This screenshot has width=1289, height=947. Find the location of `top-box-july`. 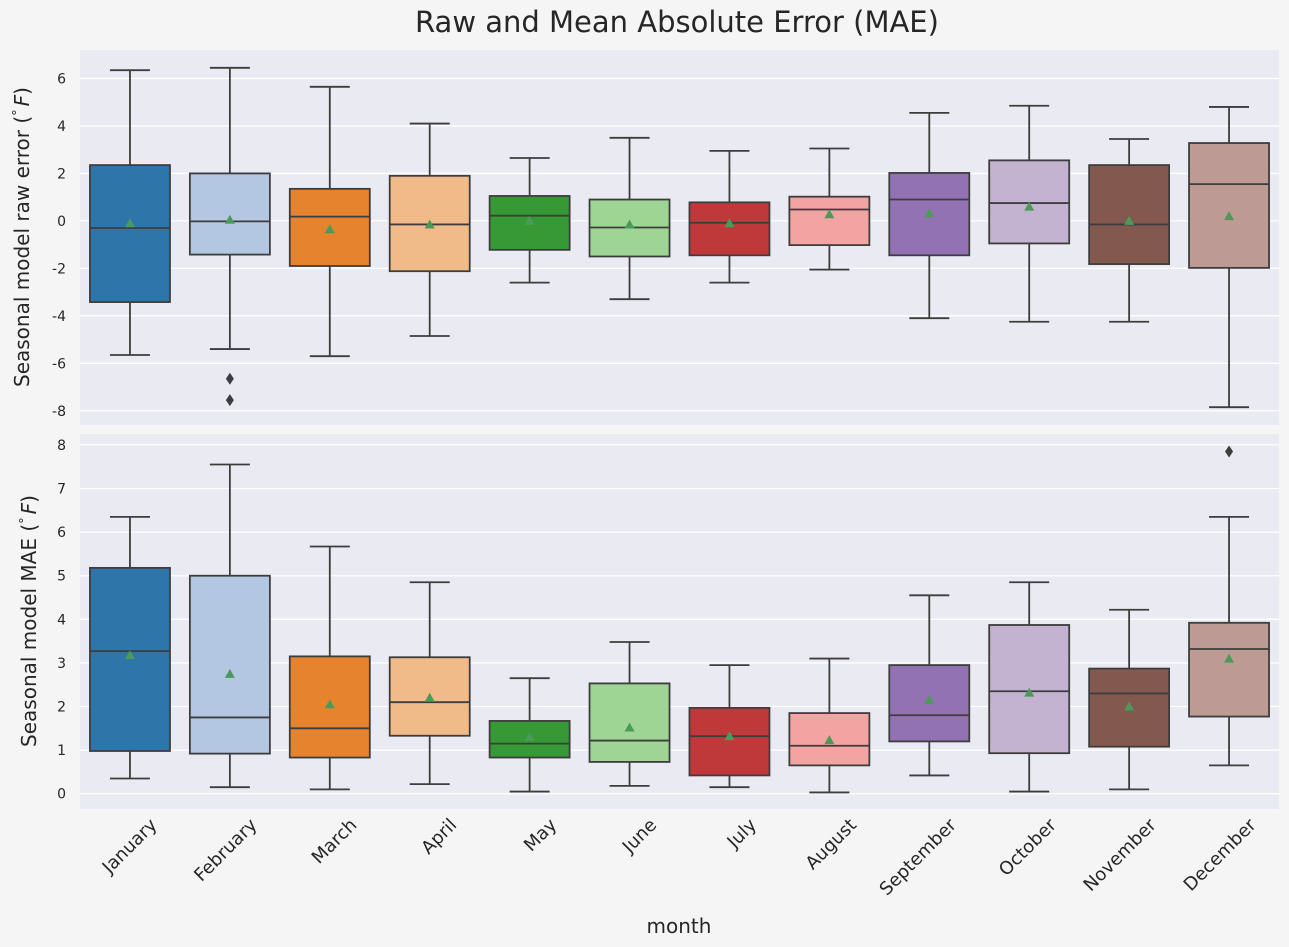

top-box-july is located at coordinates (729, 216).